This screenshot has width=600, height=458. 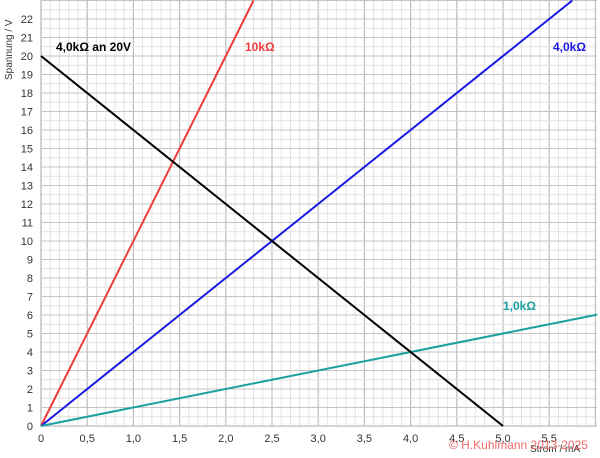 I want to click on y-tick-label: 15, so click(x=27, y=150).